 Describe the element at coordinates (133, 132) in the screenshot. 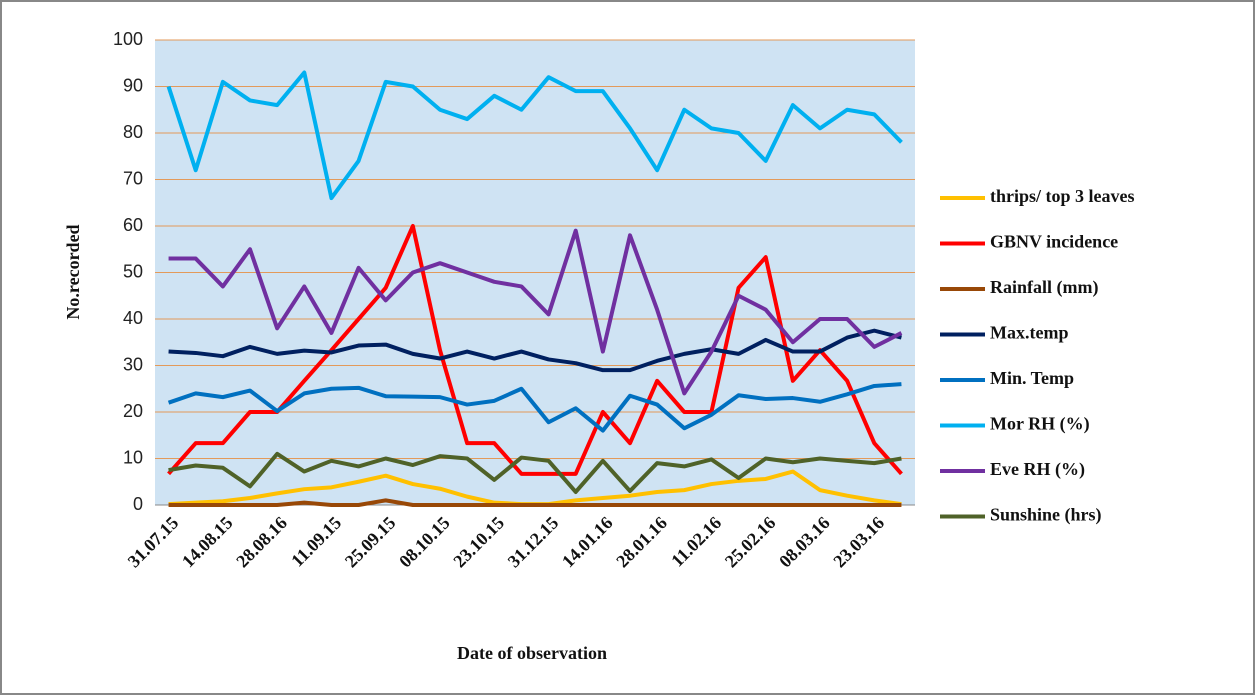

I see `y-tick-label: 80` at that location.